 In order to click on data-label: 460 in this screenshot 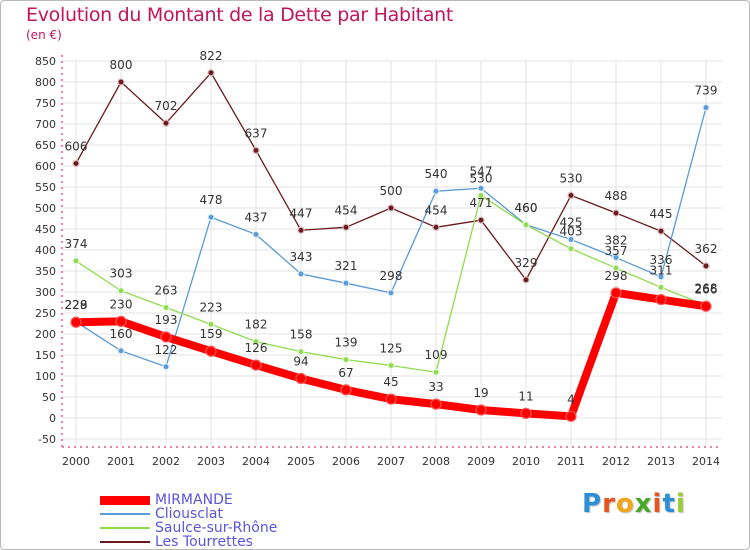, I will do `click(526, 208)`.